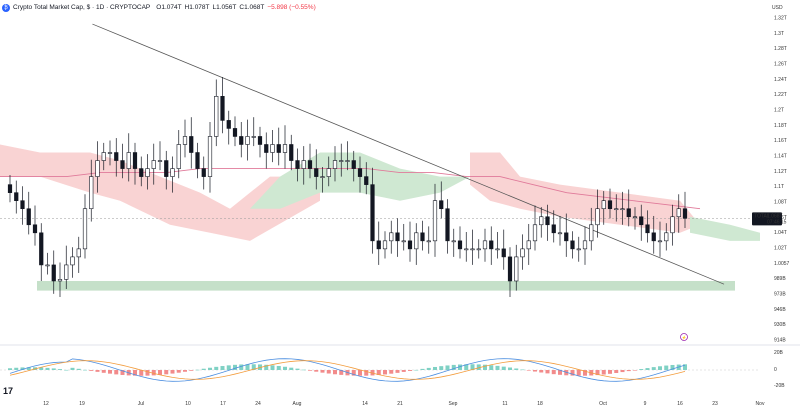 The width and height of the screenshot is (800, 409). Describe the element at coordinates (779, 187) in the screenshot. I see `price-tick-label: 1.1T` at that location.